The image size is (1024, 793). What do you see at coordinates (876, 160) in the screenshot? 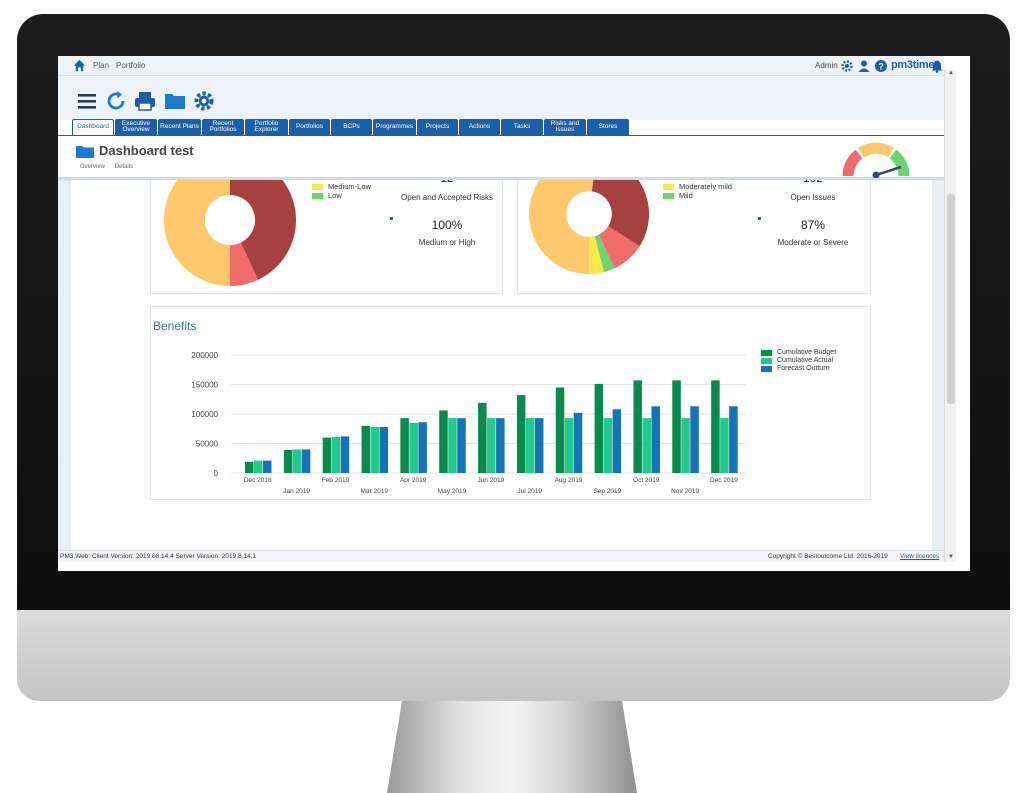
I see `gauge-icon` at bounding box center [876, 160].